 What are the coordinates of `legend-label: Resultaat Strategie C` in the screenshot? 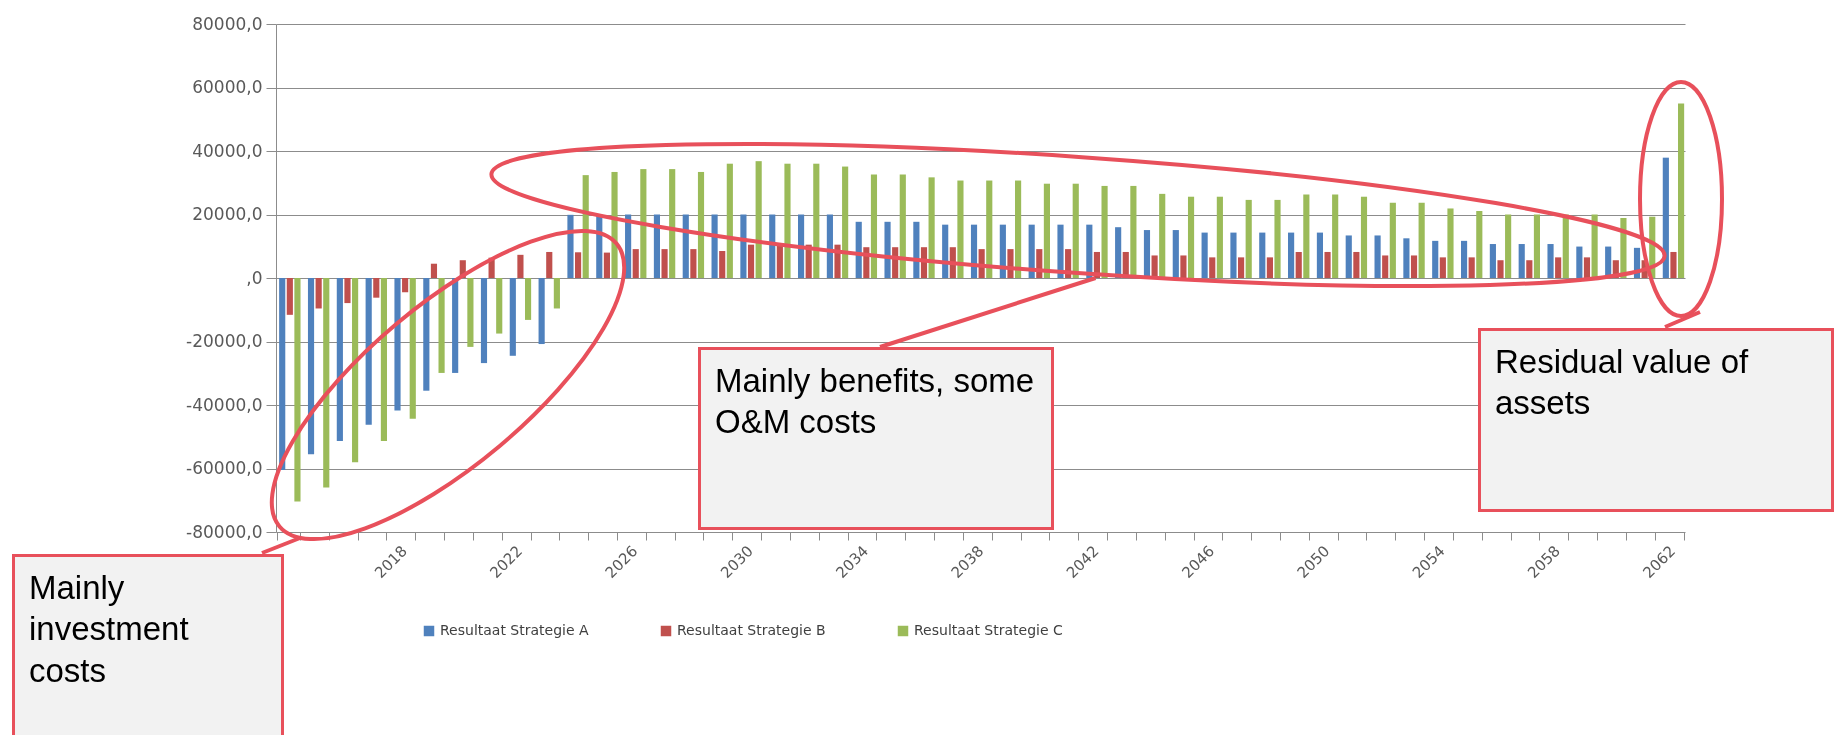 It's located at (989, 630).